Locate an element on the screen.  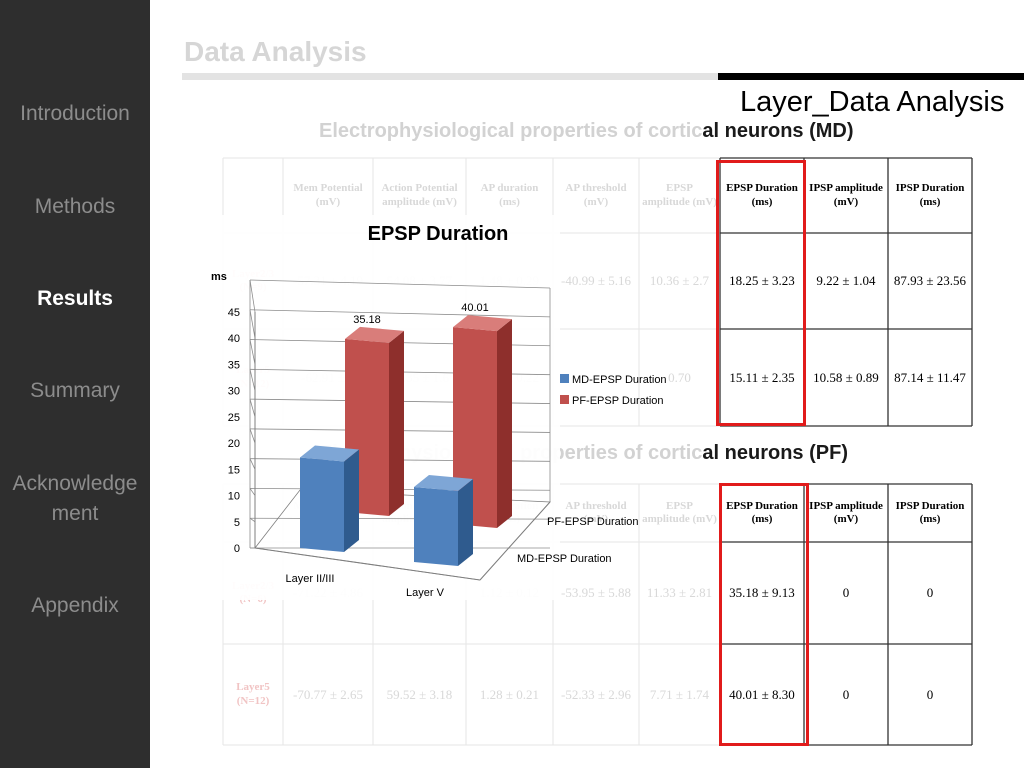
y-tick-label: 5 is located at coordinates (237, 523).